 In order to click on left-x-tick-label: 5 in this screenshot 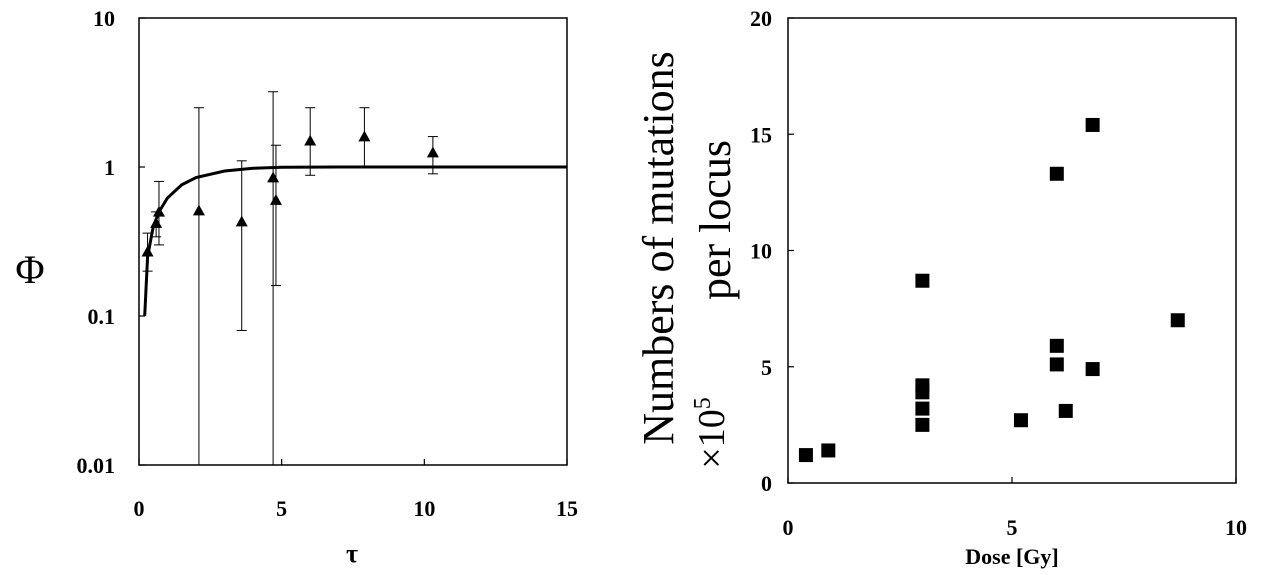, I will do `click(281, 508)`.